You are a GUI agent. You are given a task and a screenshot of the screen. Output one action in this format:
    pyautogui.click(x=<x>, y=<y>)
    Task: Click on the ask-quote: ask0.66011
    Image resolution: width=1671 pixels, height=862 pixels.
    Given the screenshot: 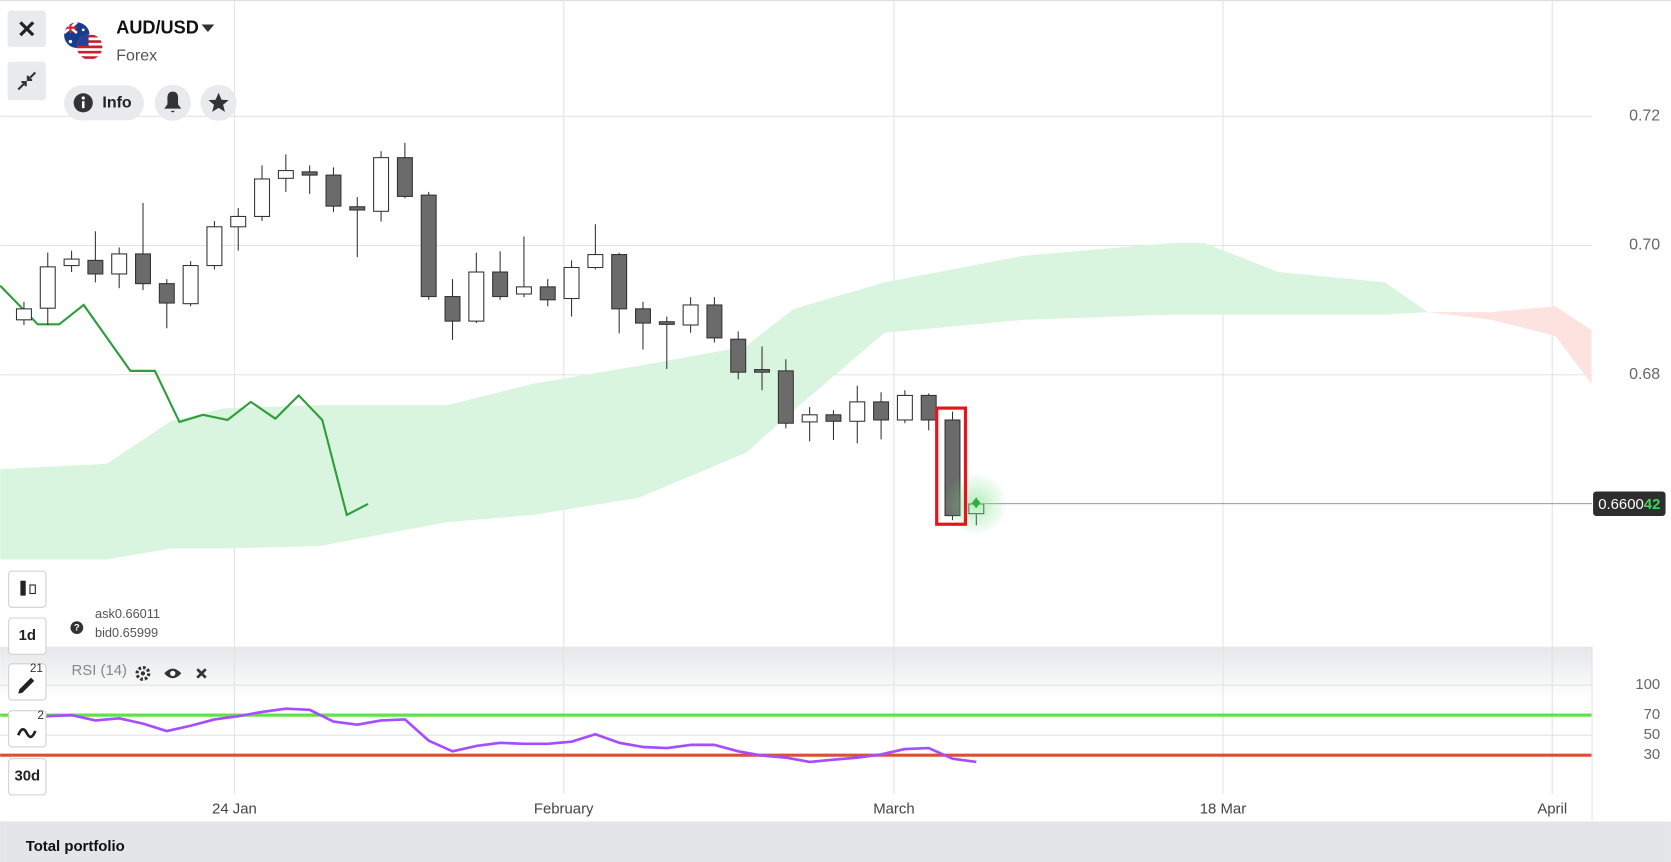 What is the action you would take?
    pyautogui.click(x=127, y=613)
    